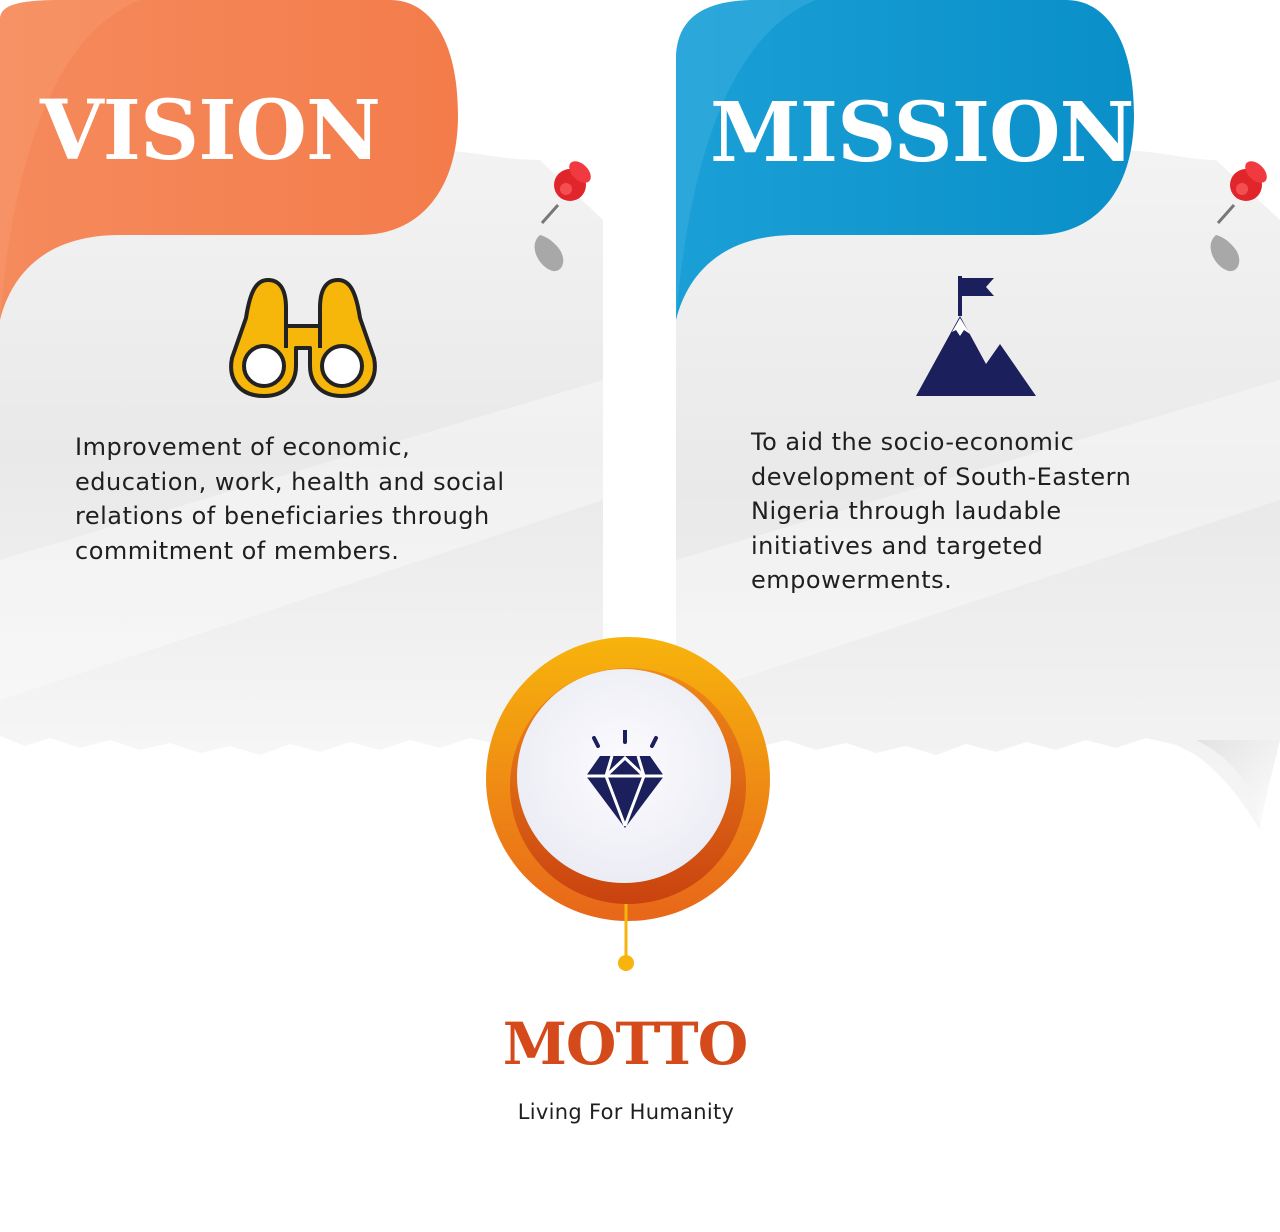  I want to click on mission-heading: MISSION, so click(922, 133).